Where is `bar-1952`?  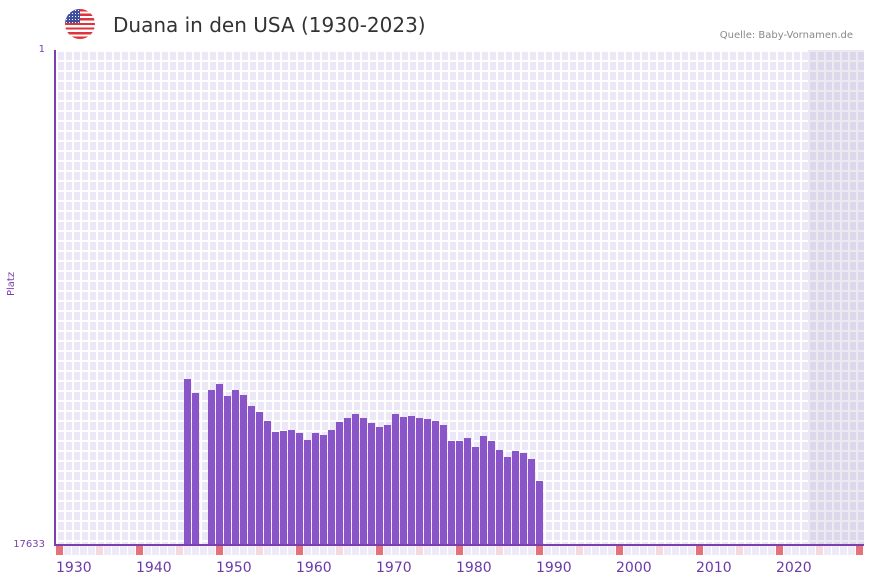
bar-1952 is located at coordinates (235, 467).